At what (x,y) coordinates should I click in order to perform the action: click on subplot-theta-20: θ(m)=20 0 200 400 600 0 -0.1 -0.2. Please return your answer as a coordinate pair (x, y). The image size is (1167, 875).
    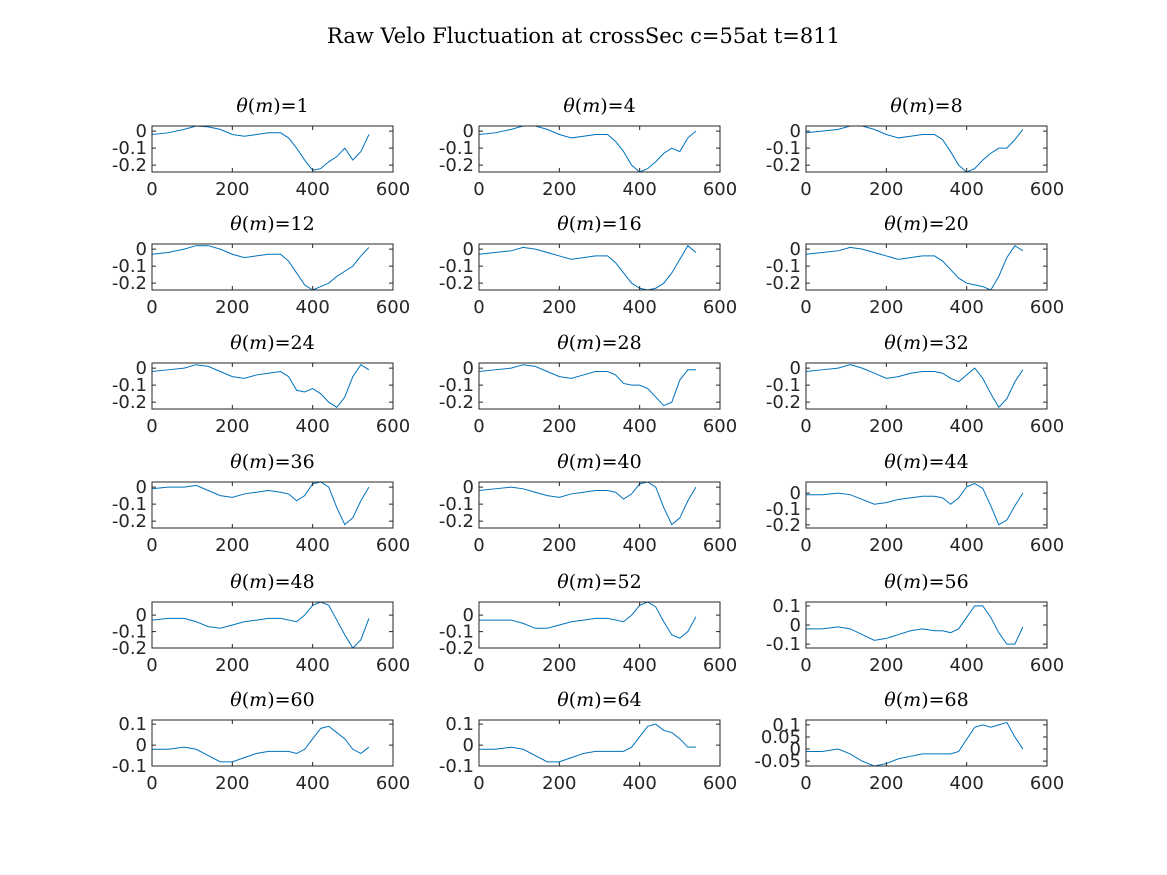
    Looking at the image, I should click on (926, 267).